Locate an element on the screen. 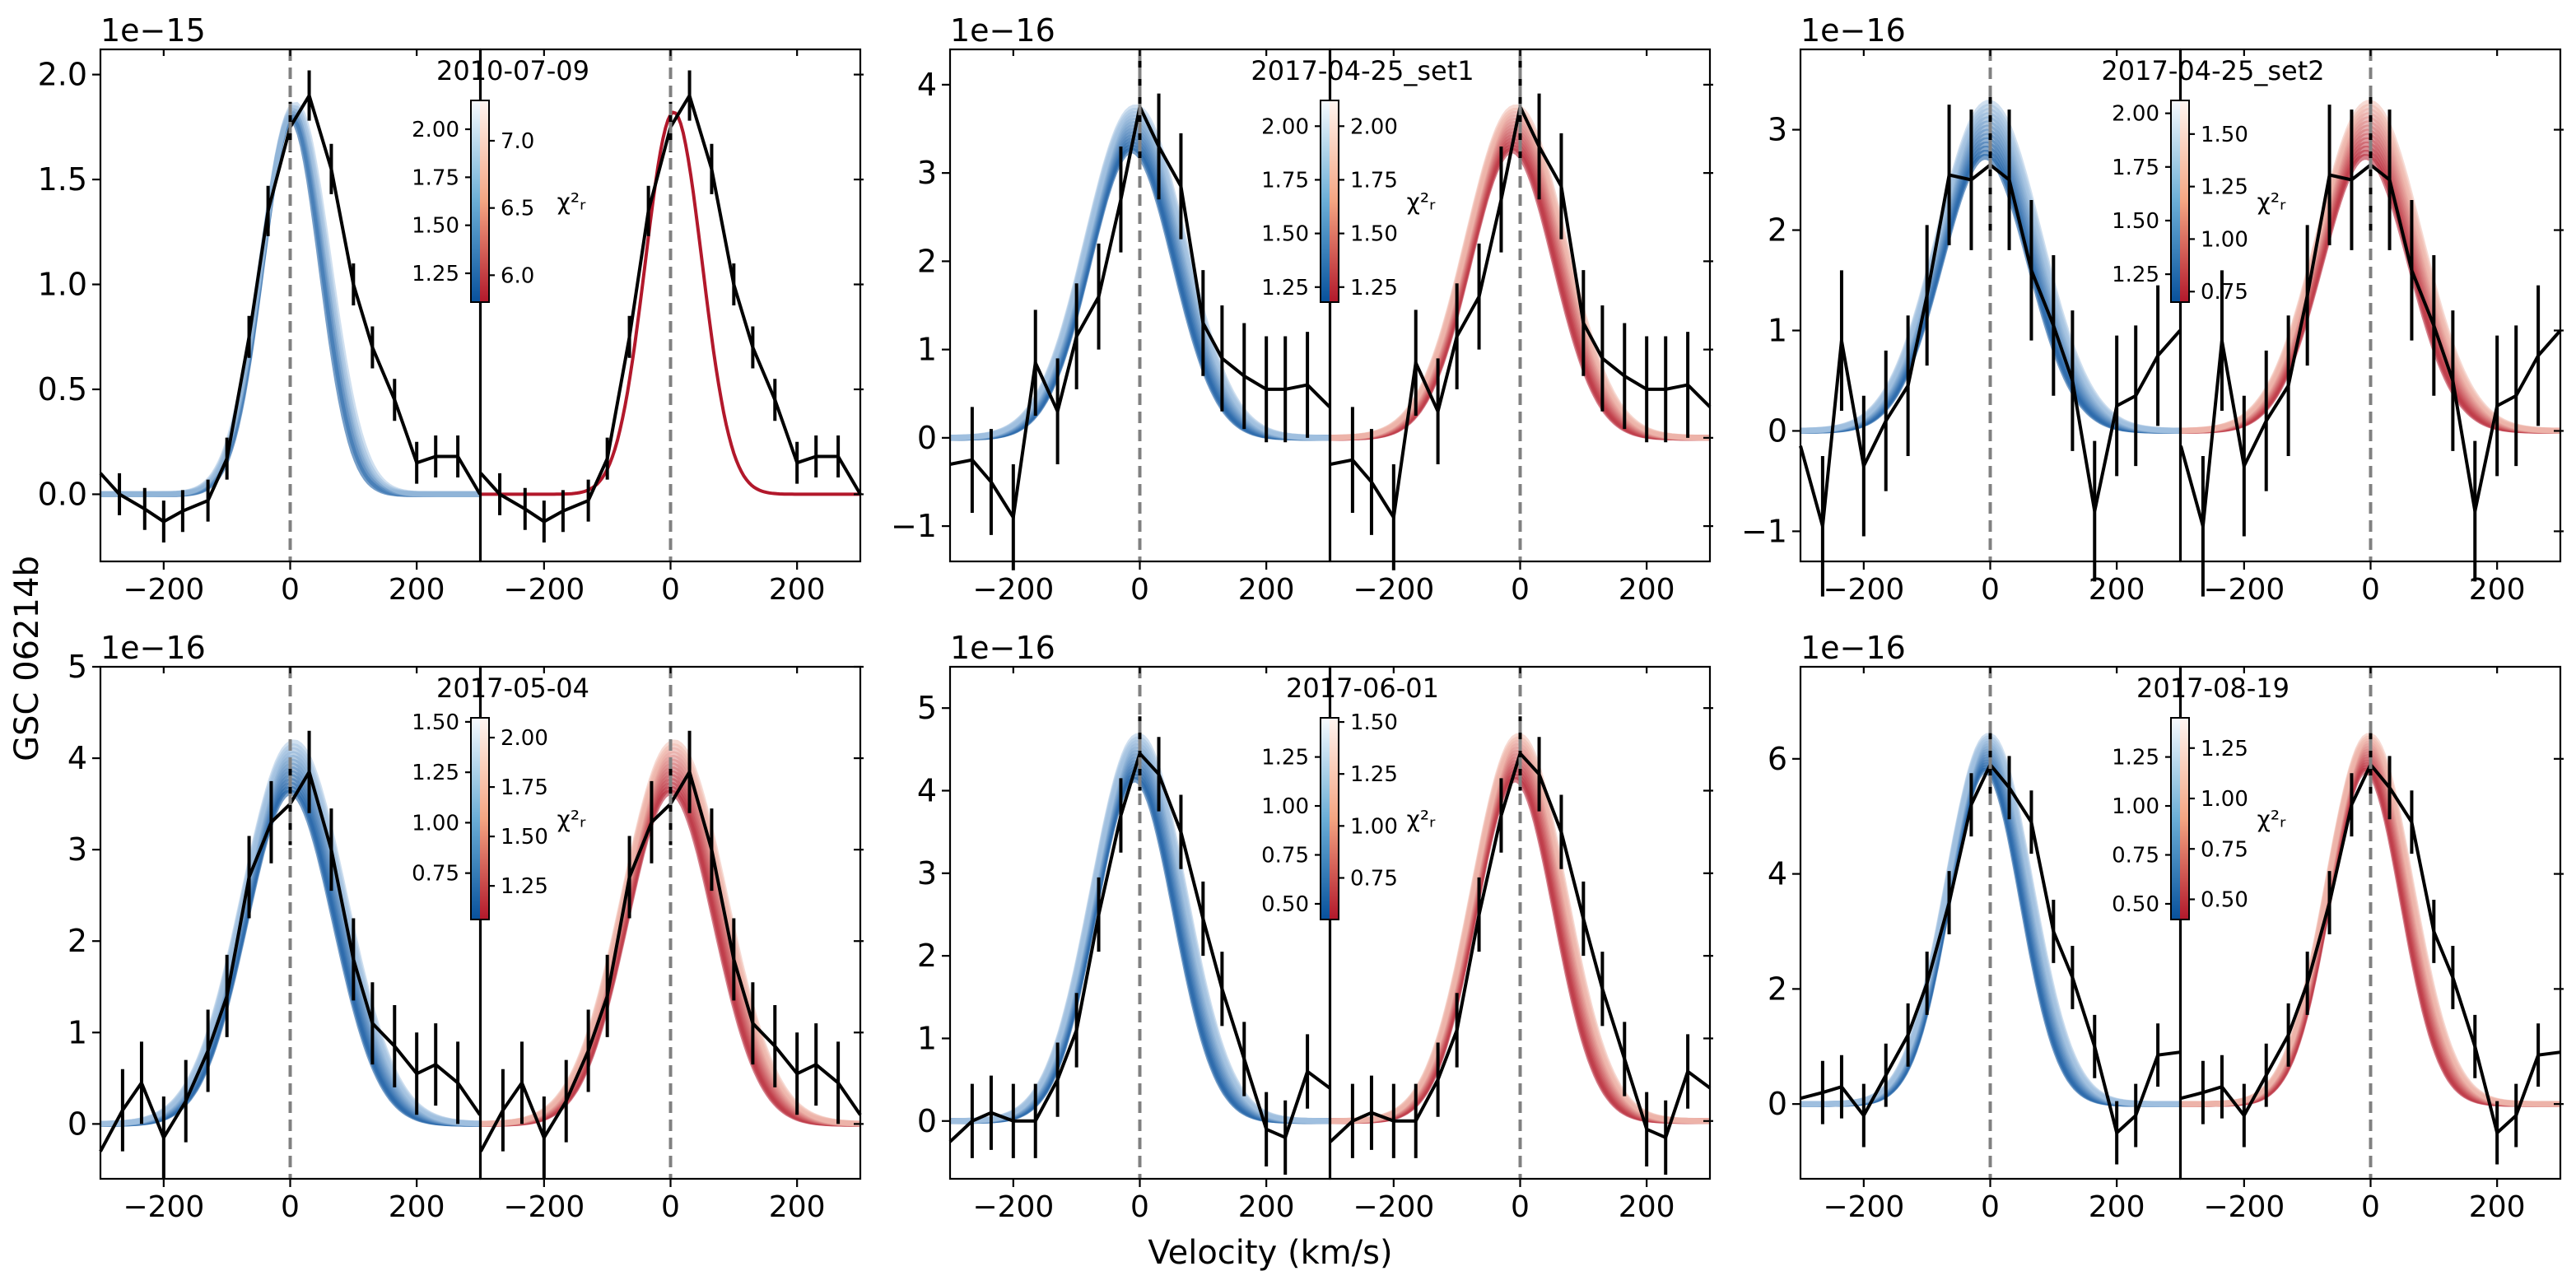 The width and height of the screenshot is (2576, 1285). colorbar-frame is located at coordinates (1329, 818).